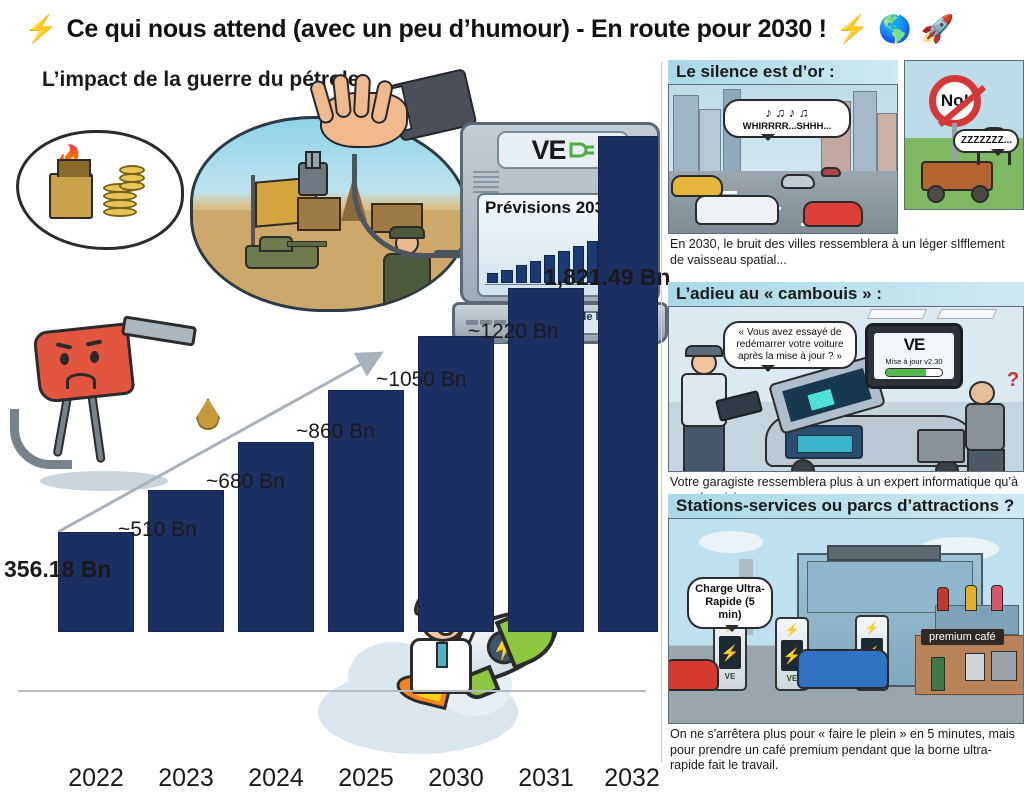  I want to click on bar-value-label-2023: ~510 Bn, so click(157, 529).